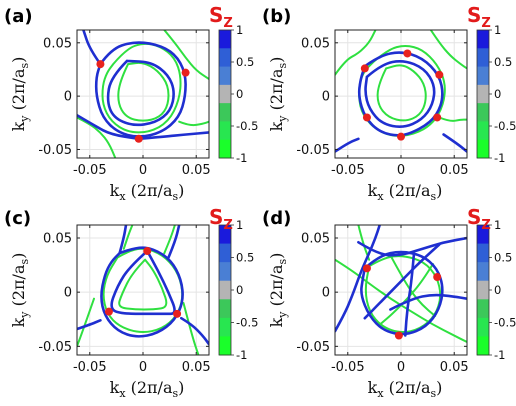 The width and height of the screenshot is (516, 406). Describe the element at coordinates (497, 290) in the screenshot. I see `colorbar-tick-label-2: 0` at that location.